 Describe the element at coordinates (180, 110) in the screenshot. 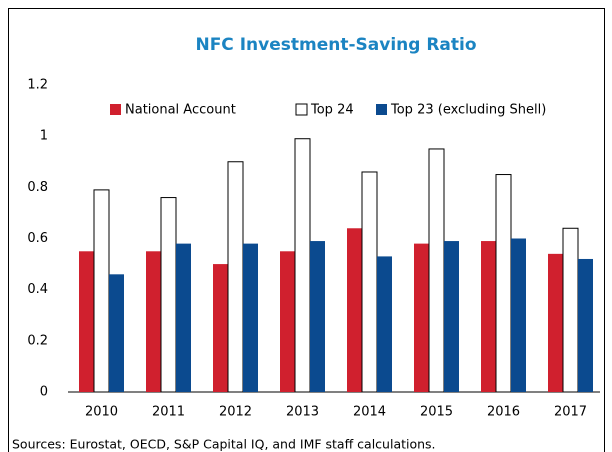

I see `legend-label: National Account` at that location.